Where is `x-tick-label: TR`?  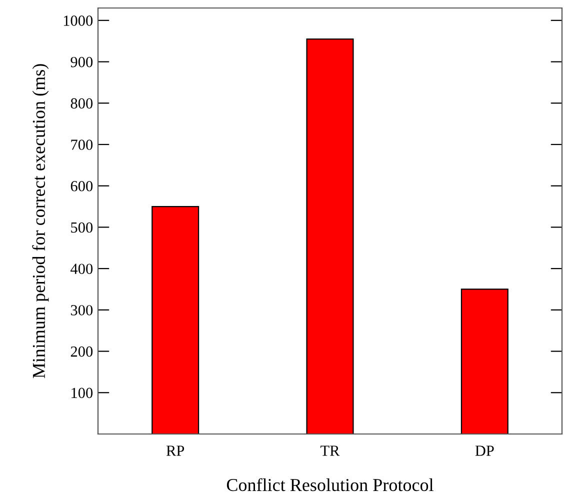 x-tick-label: TR is located at coordinates (330, 451).